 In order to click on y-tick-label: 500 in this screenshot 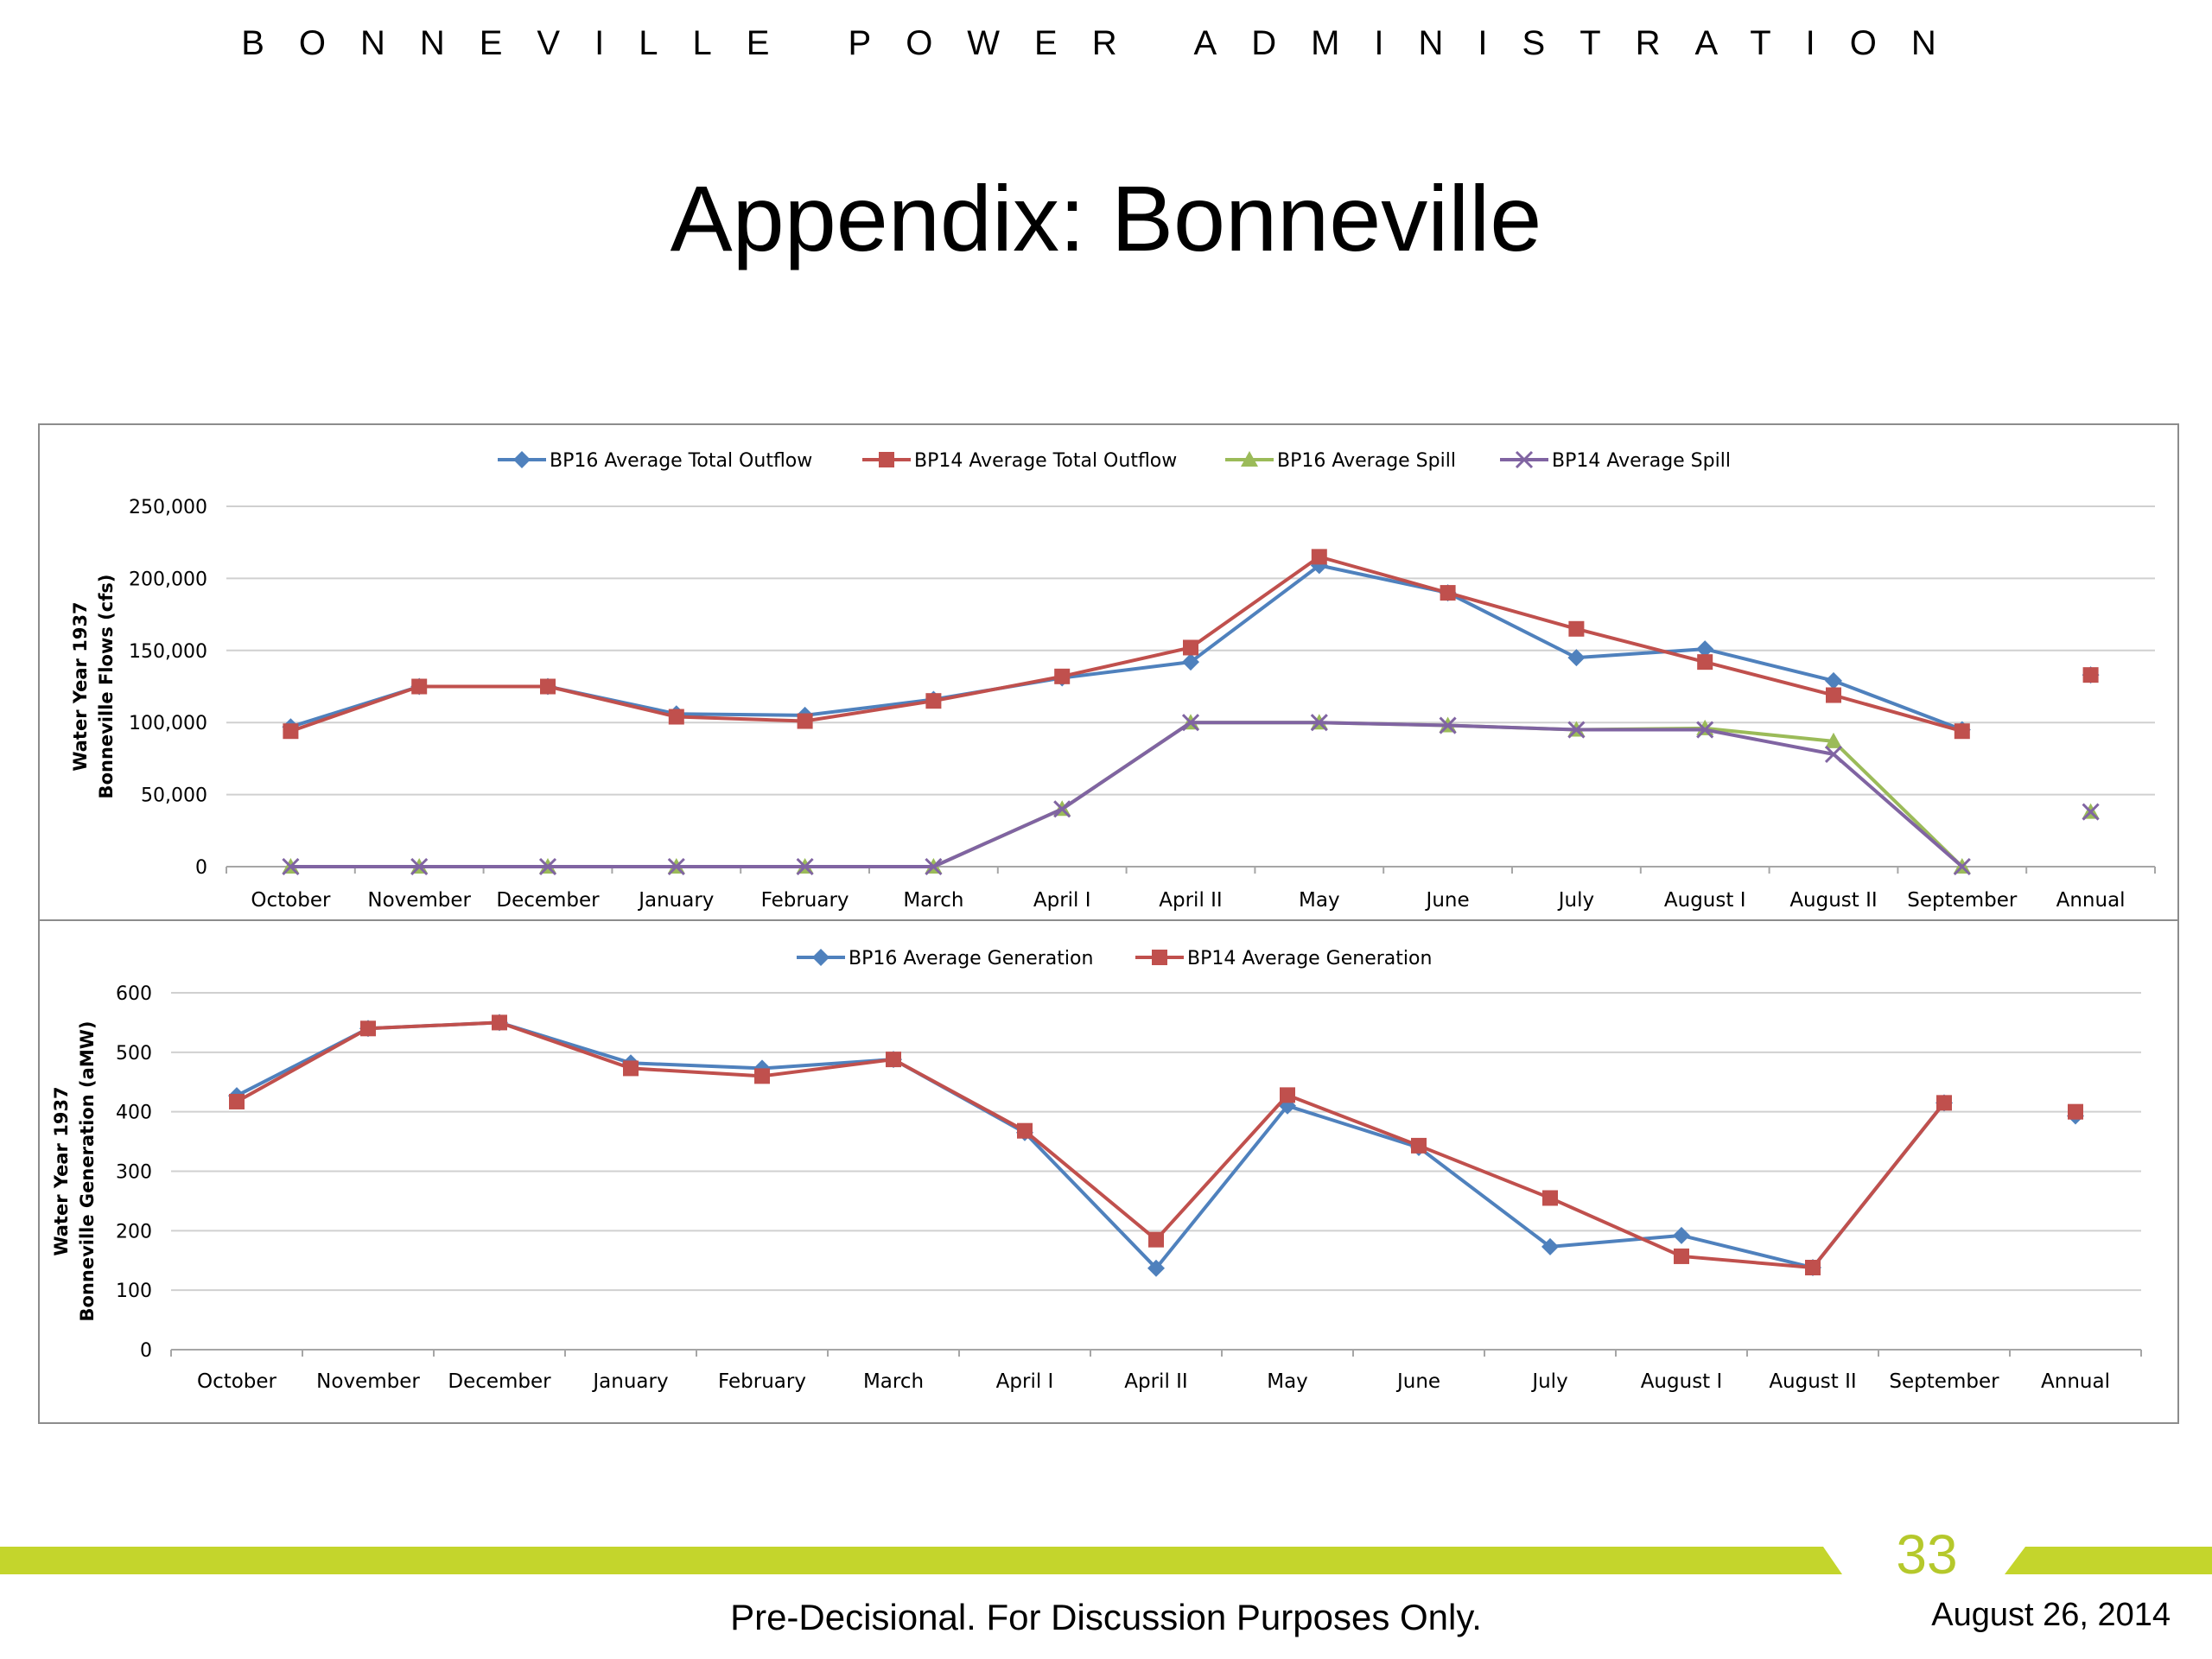, I will do `click(134, 1054)`.